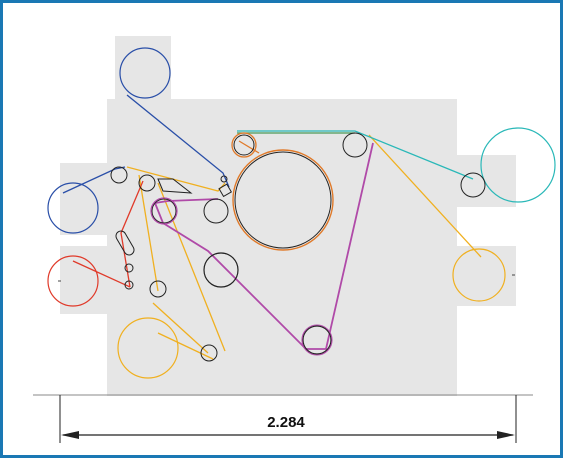 This screenshot has width=563, height=458. Describe the element at coordinates (185, 346) in the screenshot. I see `yellow-web-lower-b` at that location.